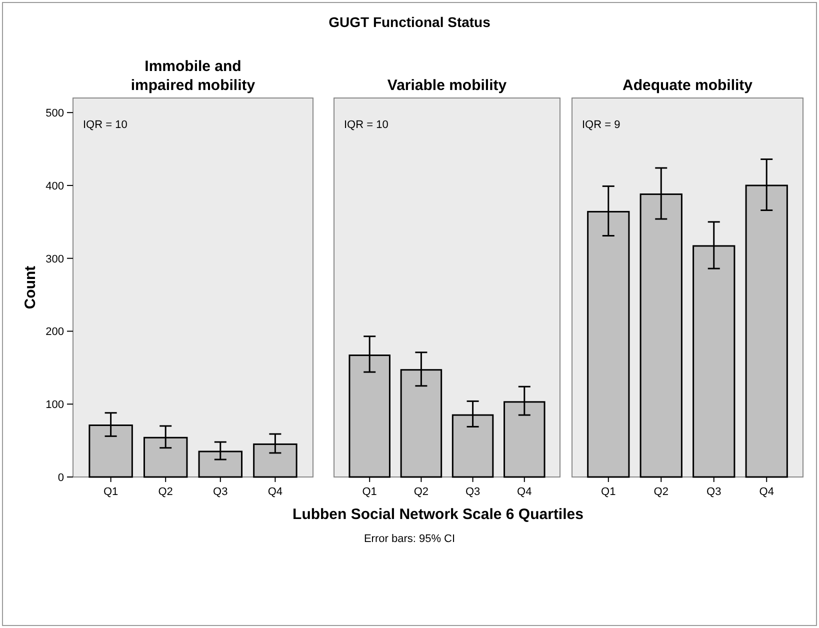 This screenshot has width=819, height=628. What do you see at coordinates (55, 186) in the screenshot?
I see `y-tick-label: 400` at bounding box center [55, 186].